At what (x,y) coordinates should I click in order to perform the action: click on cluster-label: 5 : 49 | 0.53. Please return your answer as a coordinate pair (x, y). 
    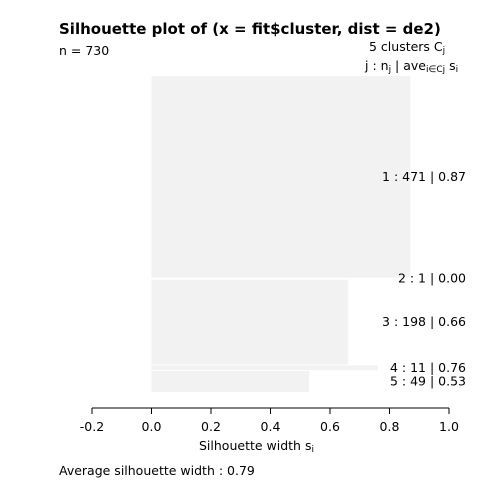
    Looking at the image, I should click on (428, 381).